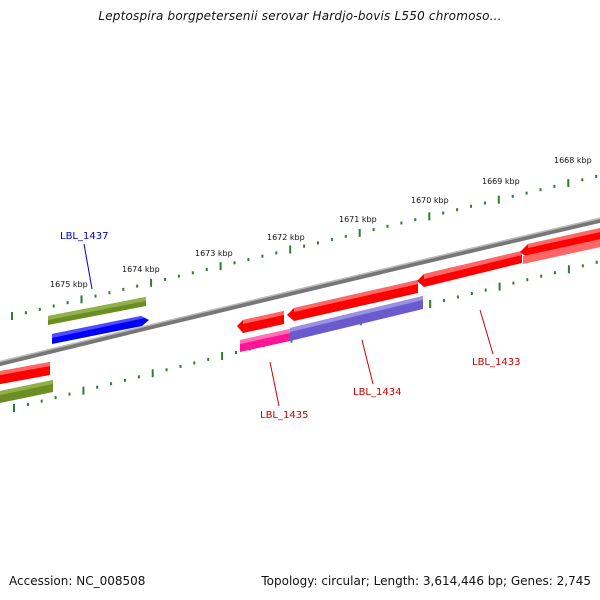  What do you see at coordinates (260, 322) in the screenshot?
I see `red-gene-small` at bounding box center [260, 322].